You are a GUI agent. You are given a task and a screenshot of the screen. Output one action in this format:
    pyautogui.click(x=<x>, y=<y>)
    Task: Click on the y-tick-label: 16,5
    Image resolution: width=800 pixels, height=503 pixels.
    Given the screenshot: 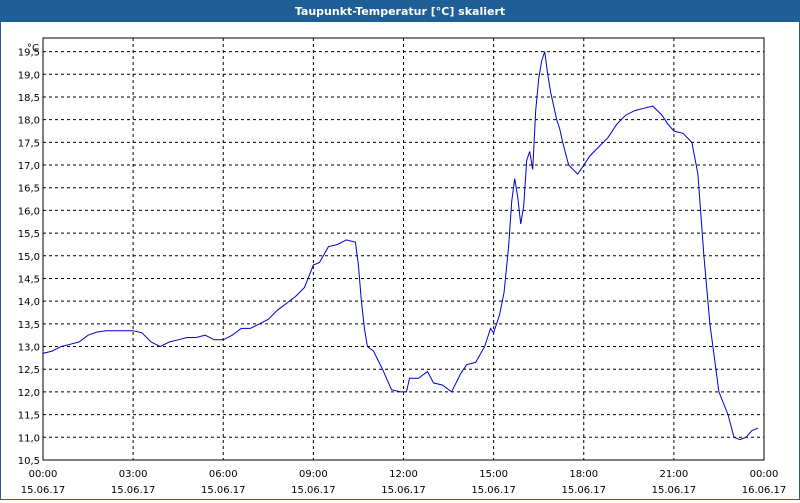 What is the action you would take?
    pyautogui.click(x=29, y=189)
    